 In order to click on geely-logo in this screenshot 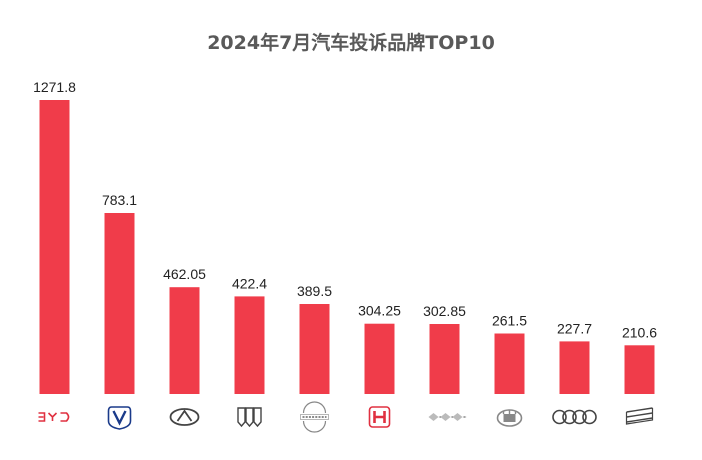, I will do `click(639, 416)`.